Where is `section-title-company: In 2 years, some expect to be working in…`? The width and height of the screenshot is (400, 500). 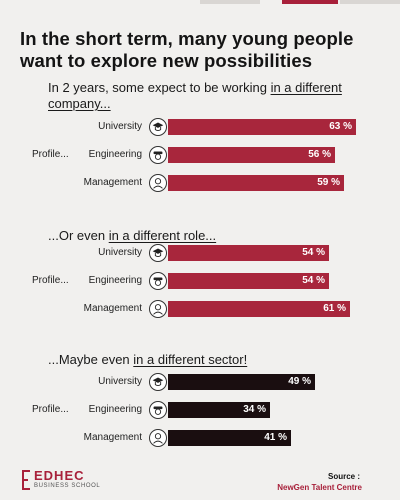 section-title-company: In 2 years, some expect to be working in… is located at coordinates (208, 96).